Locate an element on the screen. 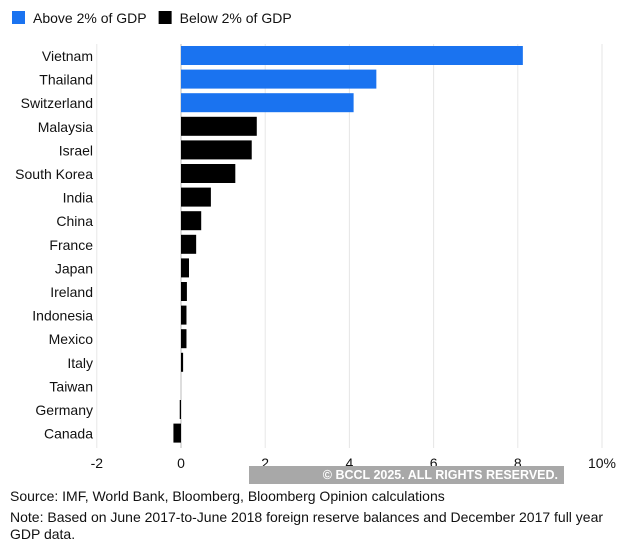  x-tick-label: -2 is located at coordinates (97, 463).